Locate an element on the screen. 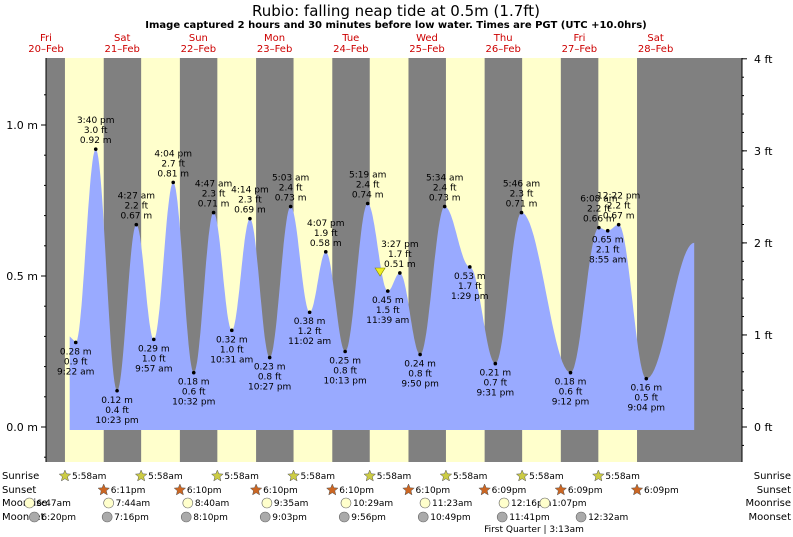  moonrise-time-label: 11:23am is located at coordinates (452, 504).